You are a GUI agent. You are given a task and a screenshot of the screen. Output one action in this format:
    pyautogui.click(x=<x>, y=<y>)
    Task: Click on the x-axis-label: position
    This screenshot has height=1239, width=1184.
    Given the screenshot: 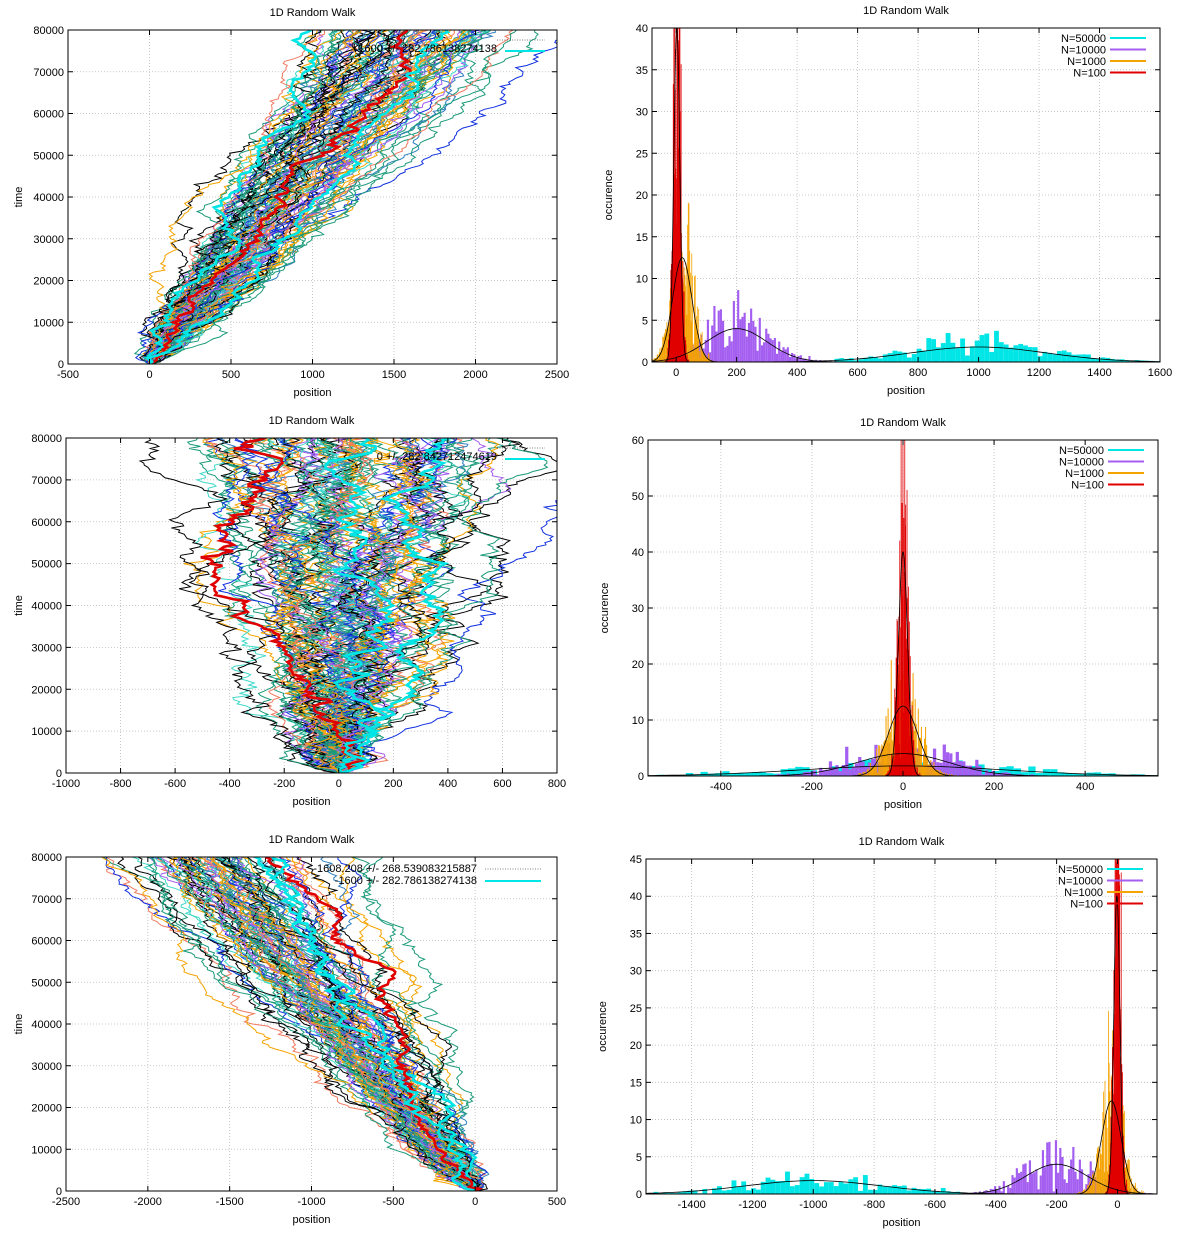 What is the action you would take?
    pyautogui.click(x=902, y=1223)
    